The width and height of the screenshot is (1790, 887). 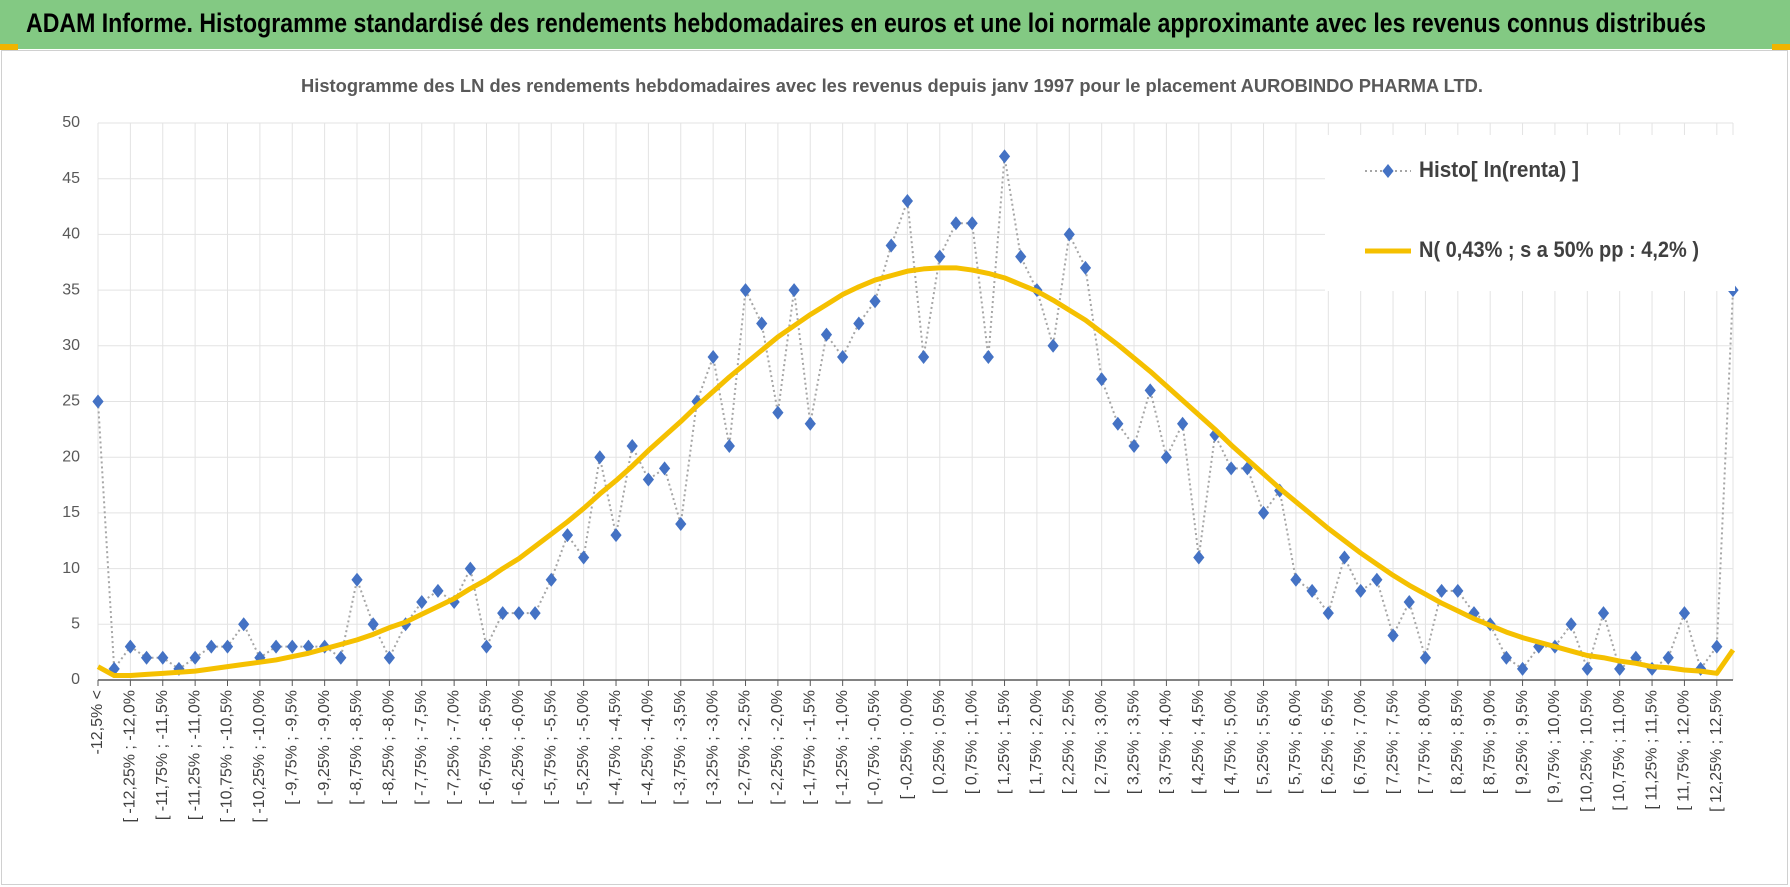 I want to click on x-tick-label: [ -7,25% ; -7,0%, so click(x=453, y=747).